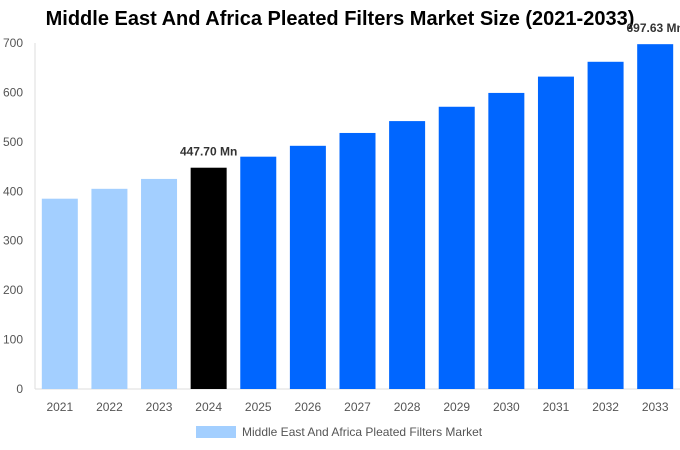 The width and height of the screenshot is (680, 450). What do you see at coordinates (655, 407) in the screenshot?
I see `x-tick-label: 2033` at bounding box center [655, 407].